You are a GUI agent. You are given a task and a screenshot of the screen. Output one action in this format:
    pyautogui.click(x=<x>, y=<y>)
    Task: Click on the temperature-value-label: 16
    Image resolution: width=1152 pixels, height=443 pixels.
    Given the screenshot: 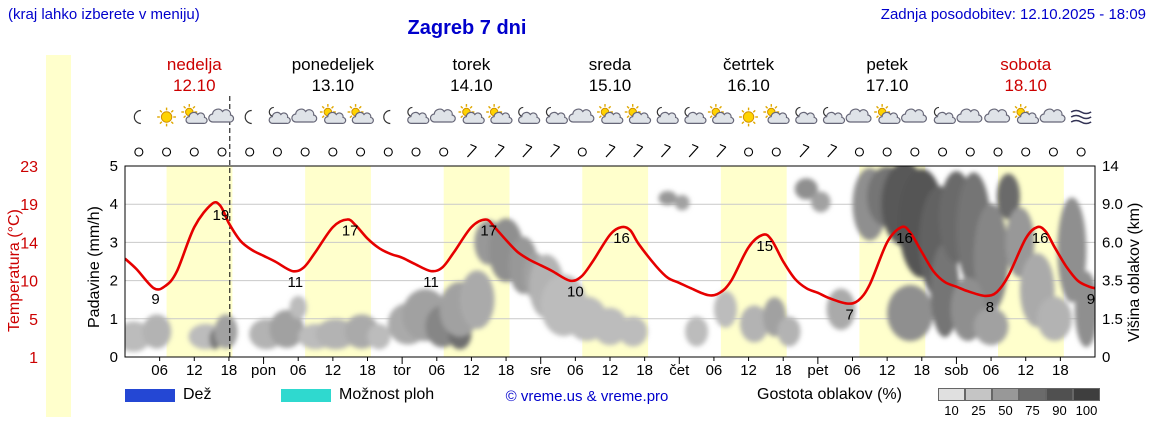 What is the action you would take?
    pyautogui.click(x=1040, y=238)
    